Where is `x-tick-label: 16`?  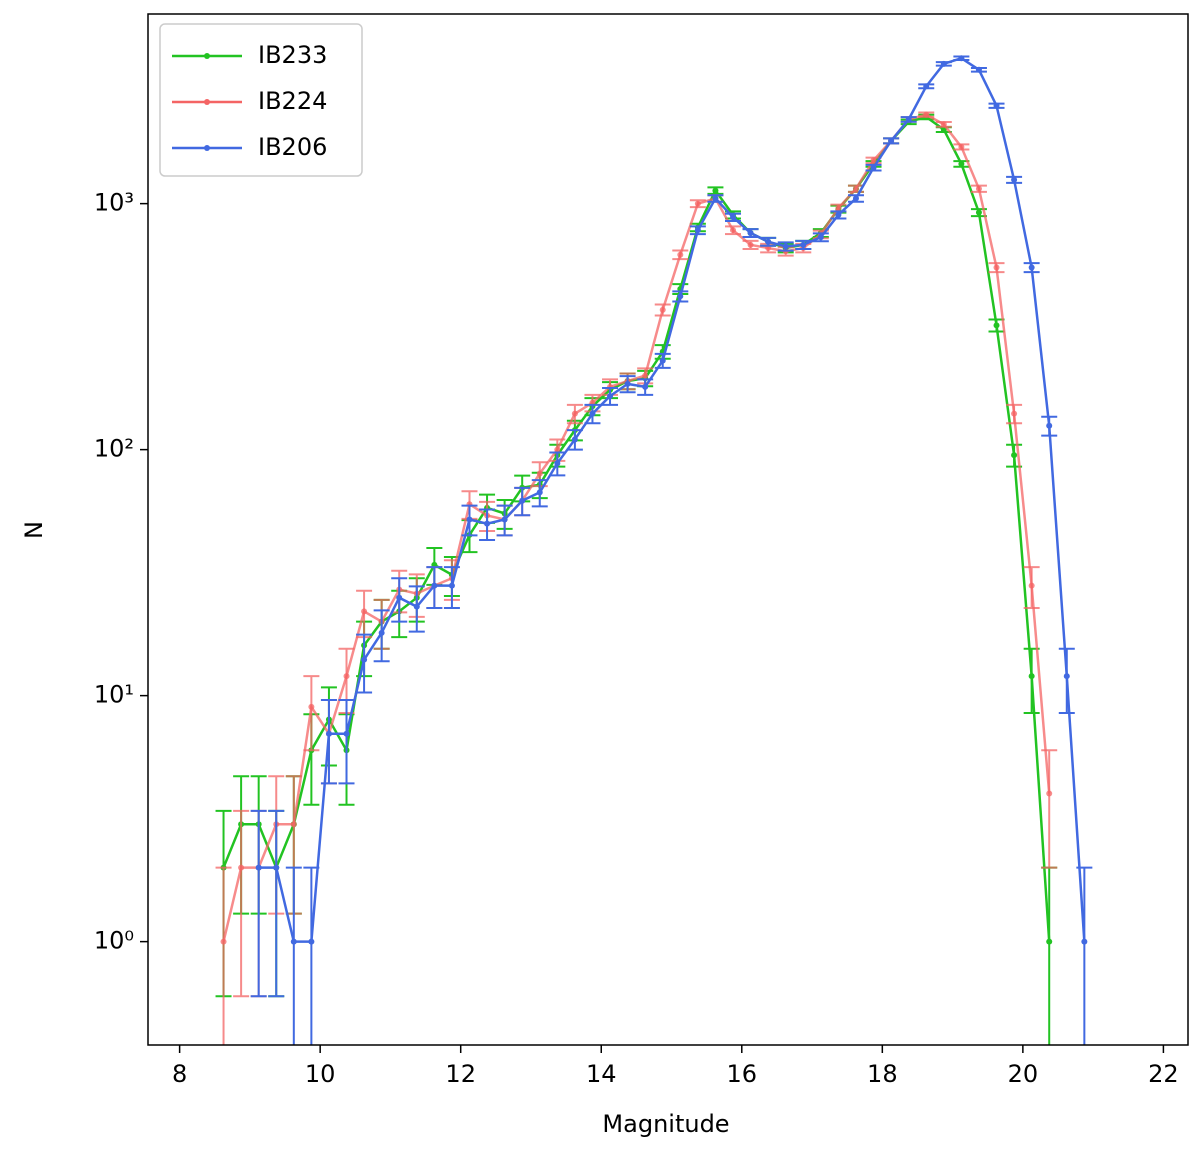
x-tick-label: 16 is located at coordinates (742, 1074).